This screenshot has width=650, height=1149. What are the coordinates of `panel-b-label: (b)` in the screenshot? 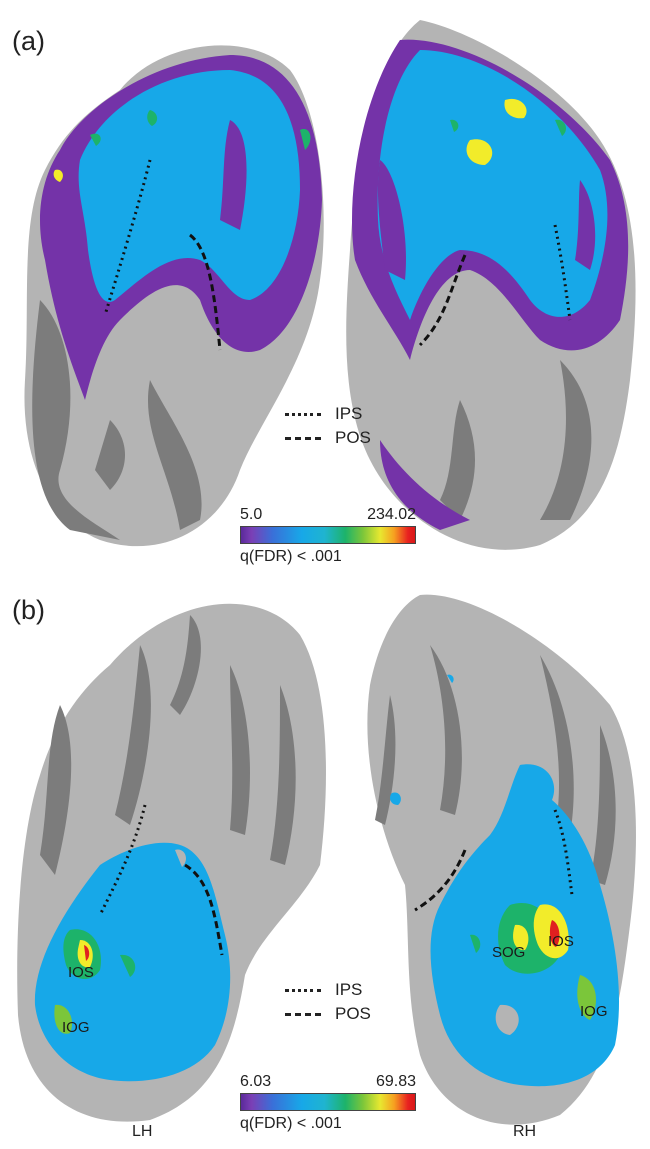 It's located at (28, 610).